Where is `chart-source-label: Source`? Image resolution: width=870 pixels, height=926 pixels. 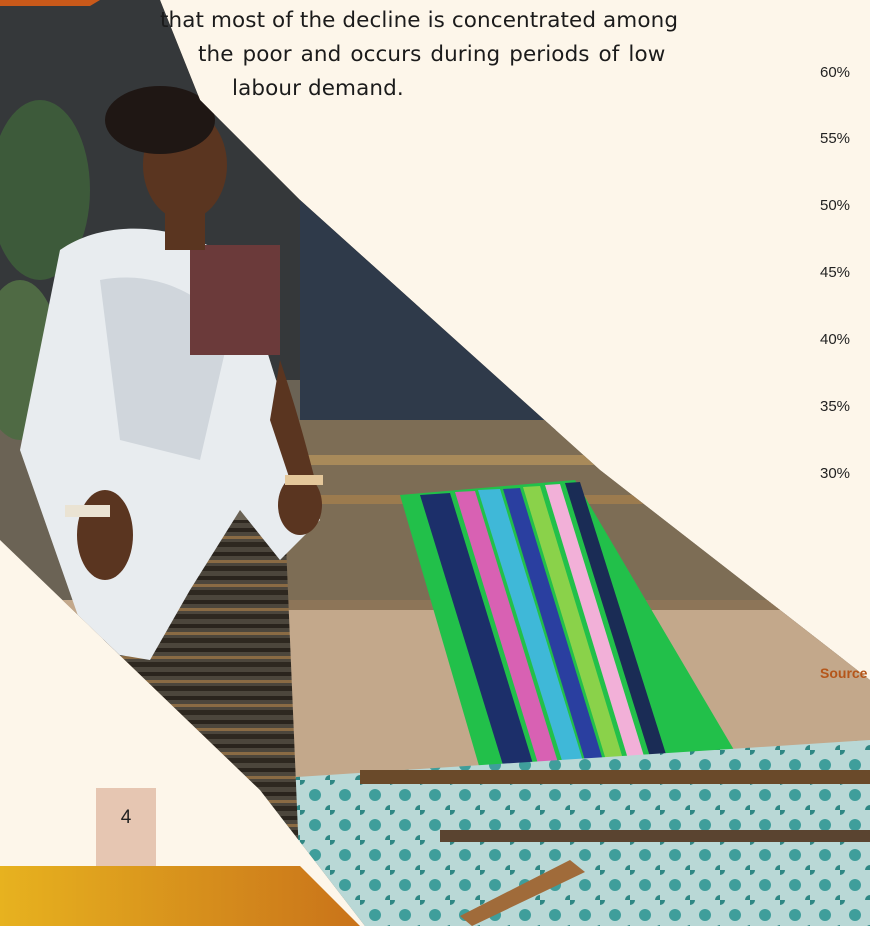 chart-source-label: Source is located at coordinates (844, 673).